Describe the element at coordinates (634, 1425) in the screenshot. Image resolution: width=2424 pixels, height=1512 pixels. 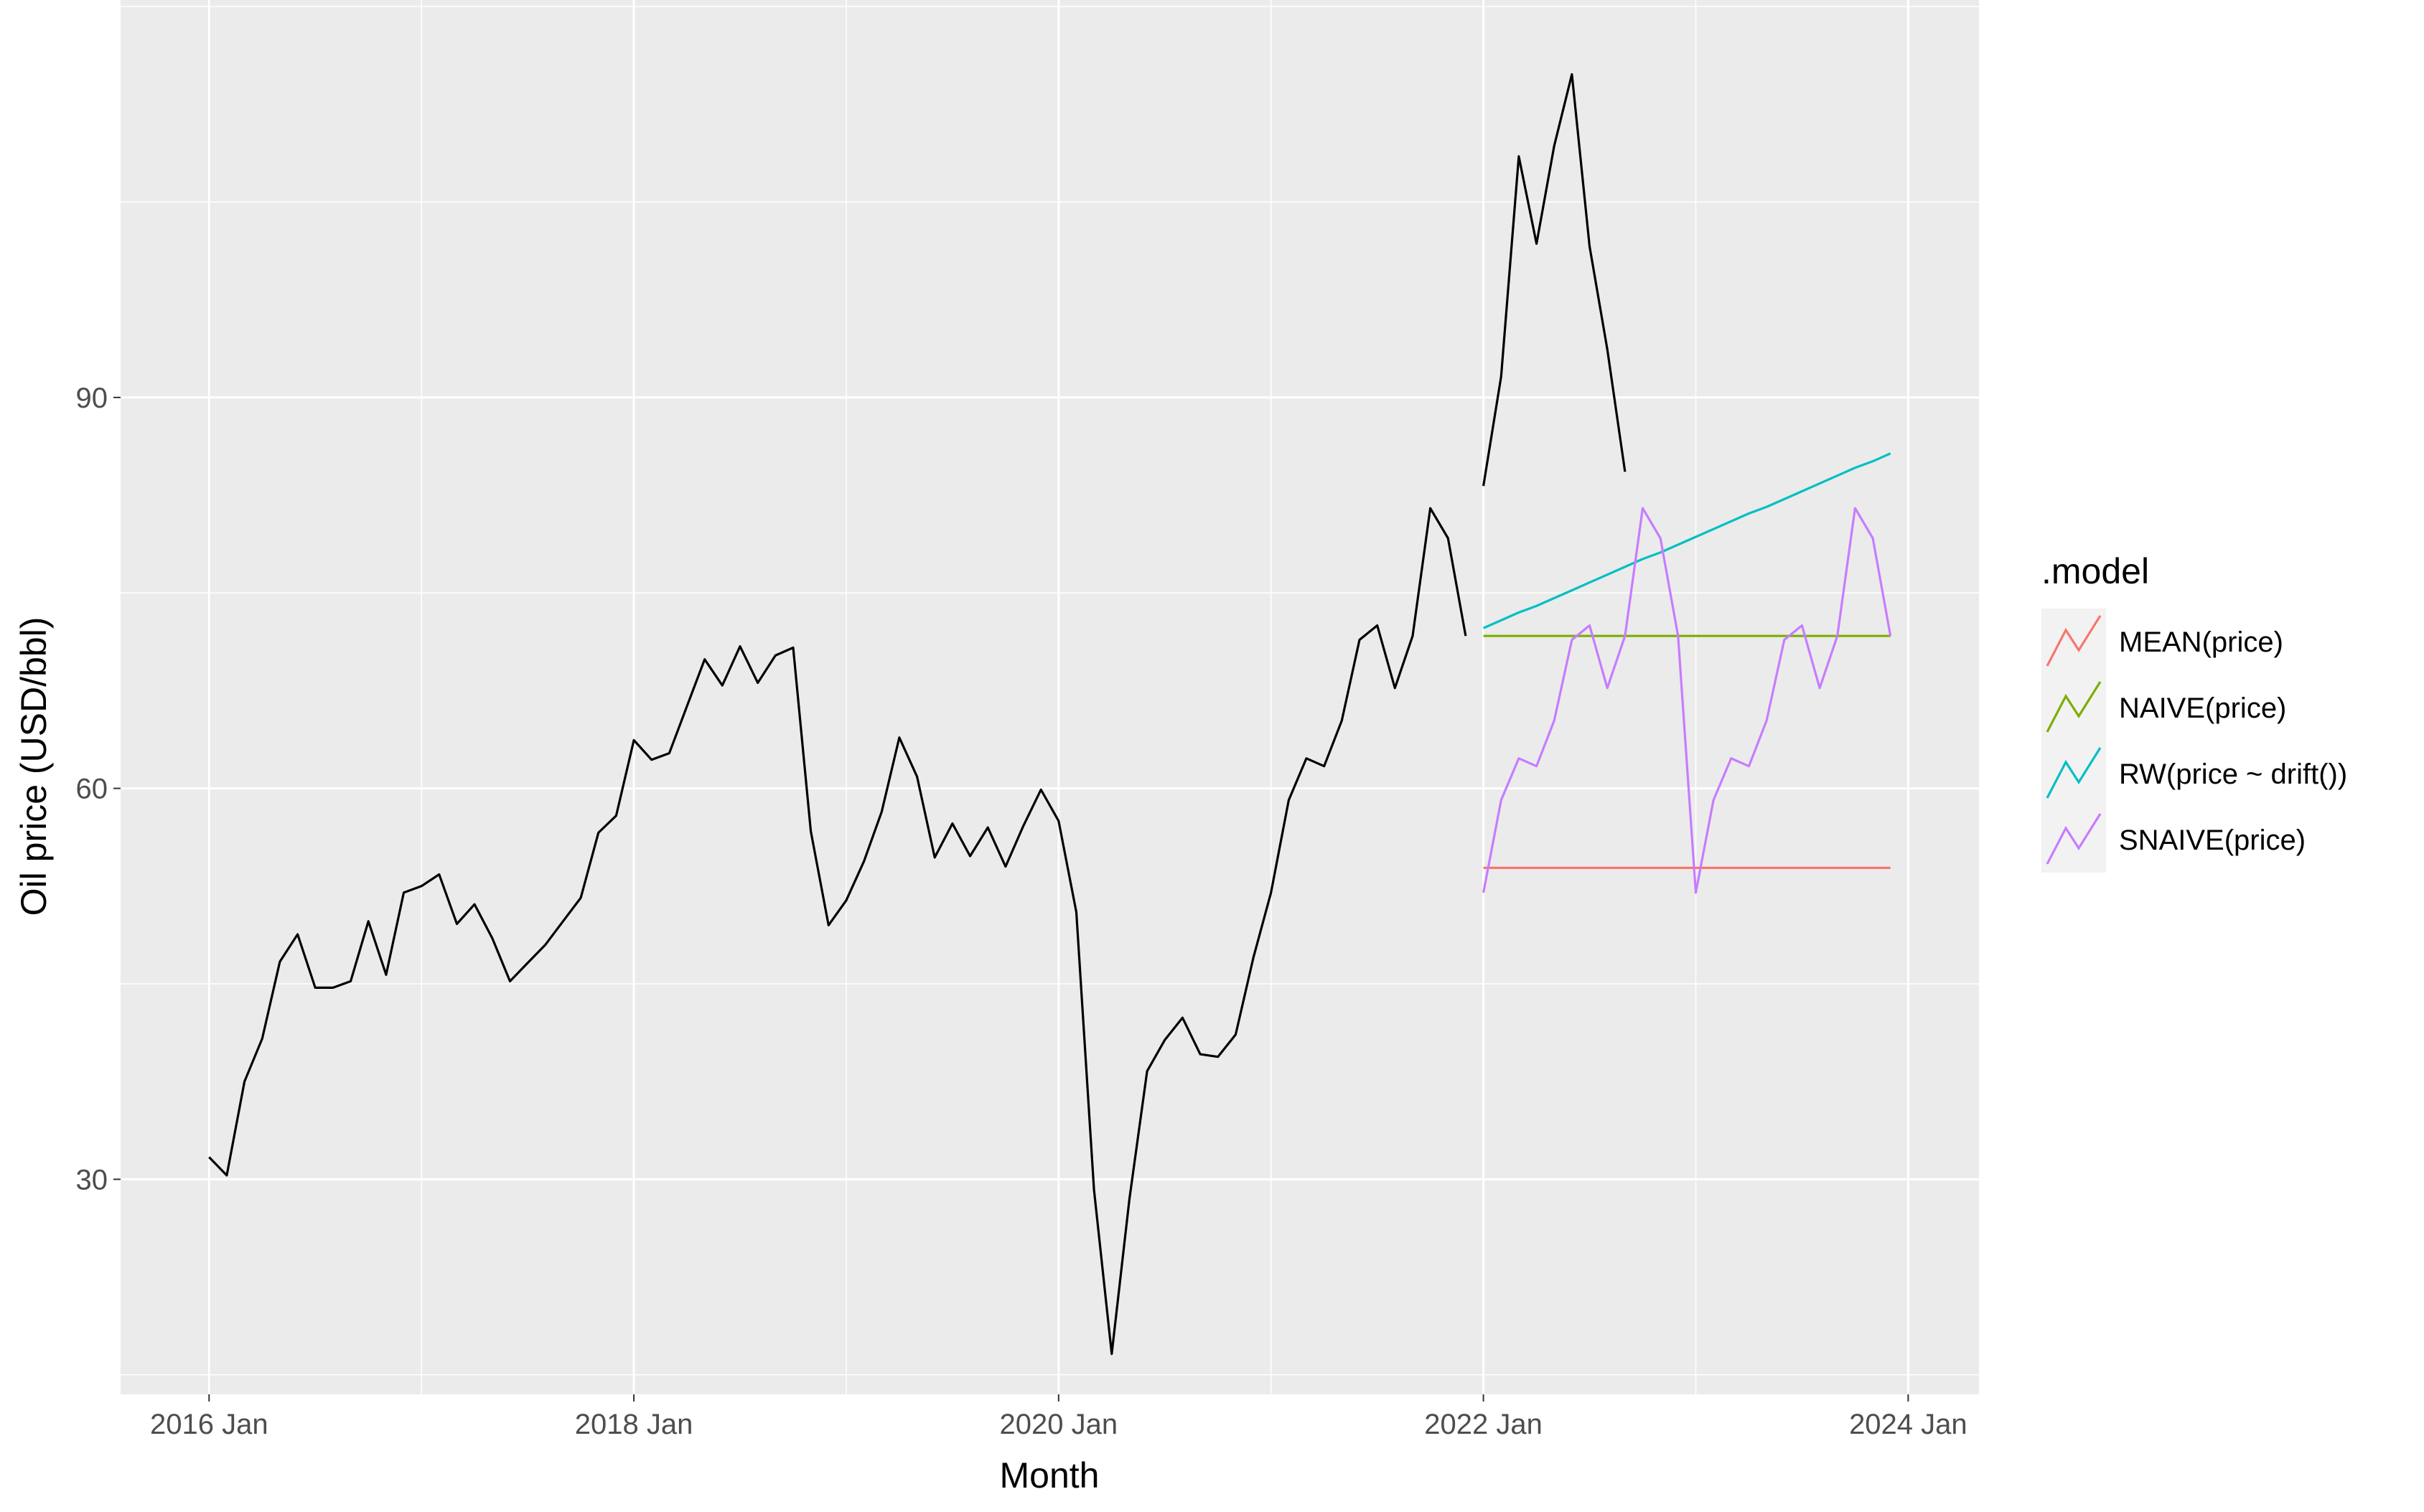
I see `x-tick-label: 2018 Jan` at that location.